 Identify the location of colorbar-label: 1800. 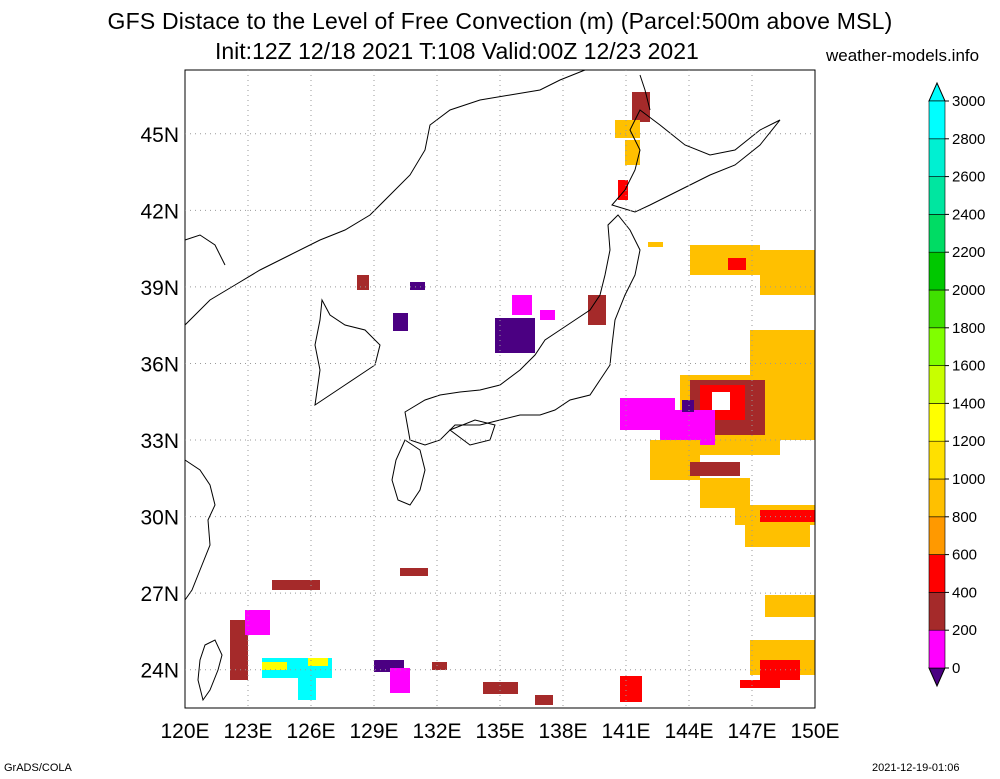
(968, 328).